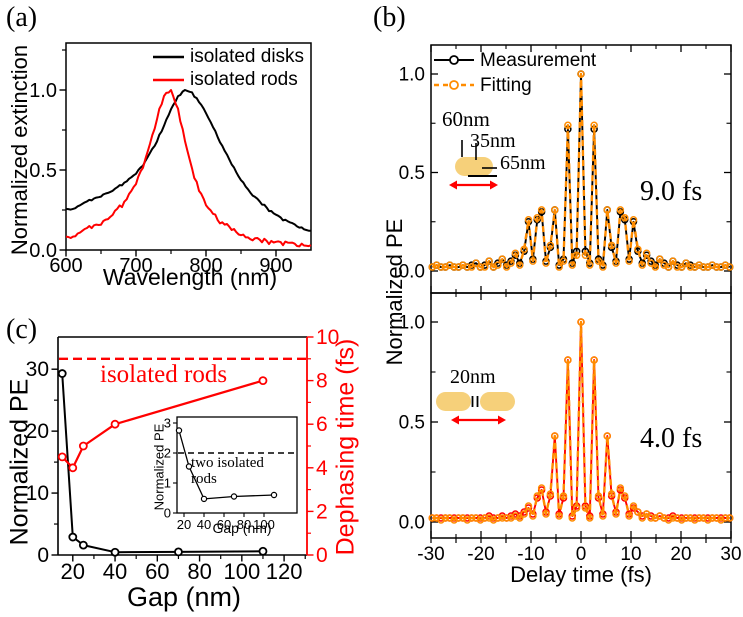 This screenshot has width=743, height=617. What do you see at coordinates (493, 141) in the screenshot?
I see `b-rod-dim-35nm: 35nm` at bounding box center [493, 141].